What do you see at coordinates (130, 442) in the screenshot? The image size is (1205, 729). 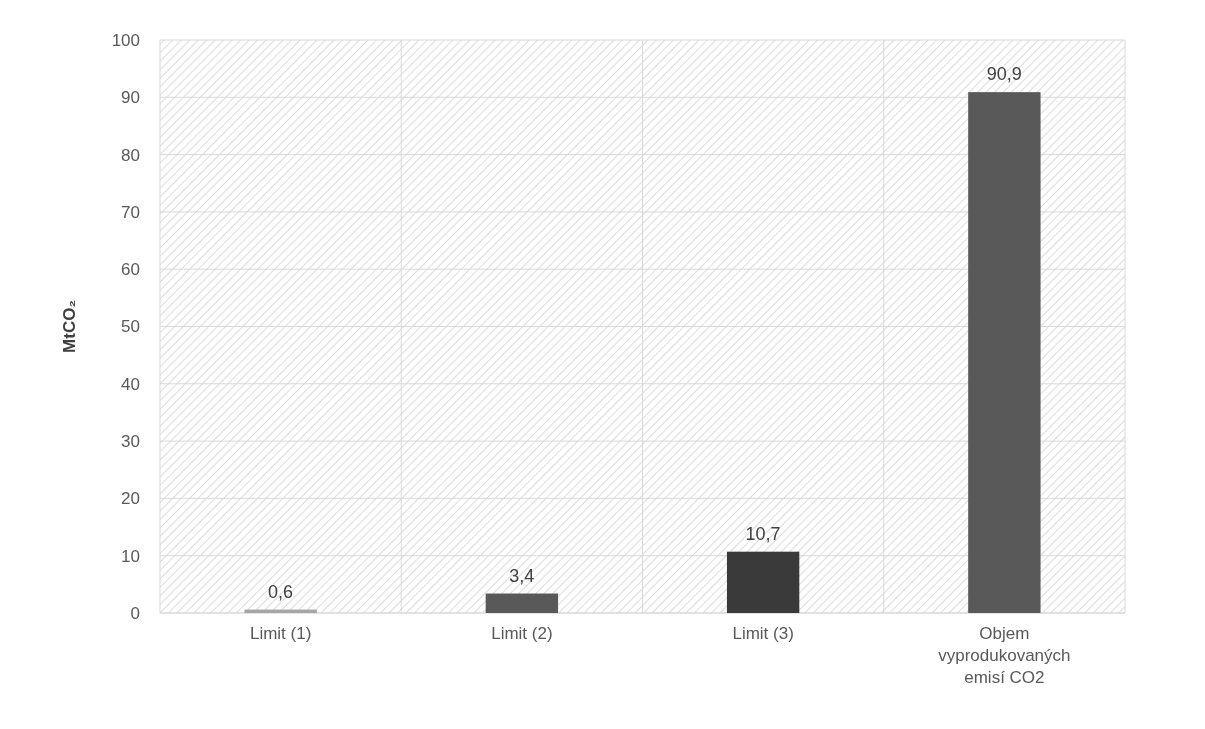 I see `y-tick-label: 30` at bounding box center [130, 442].